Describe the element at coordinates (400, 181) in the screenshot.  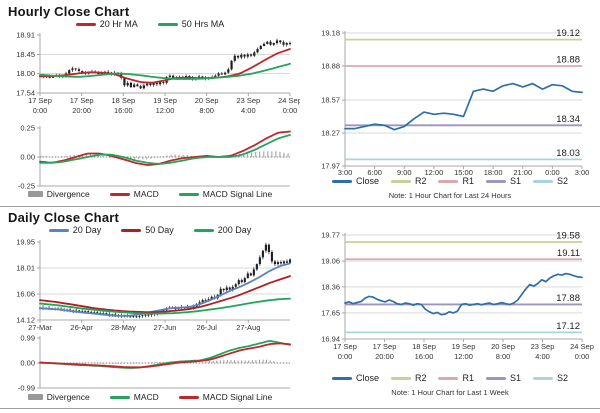
I see `r2-line-marker` at that location.